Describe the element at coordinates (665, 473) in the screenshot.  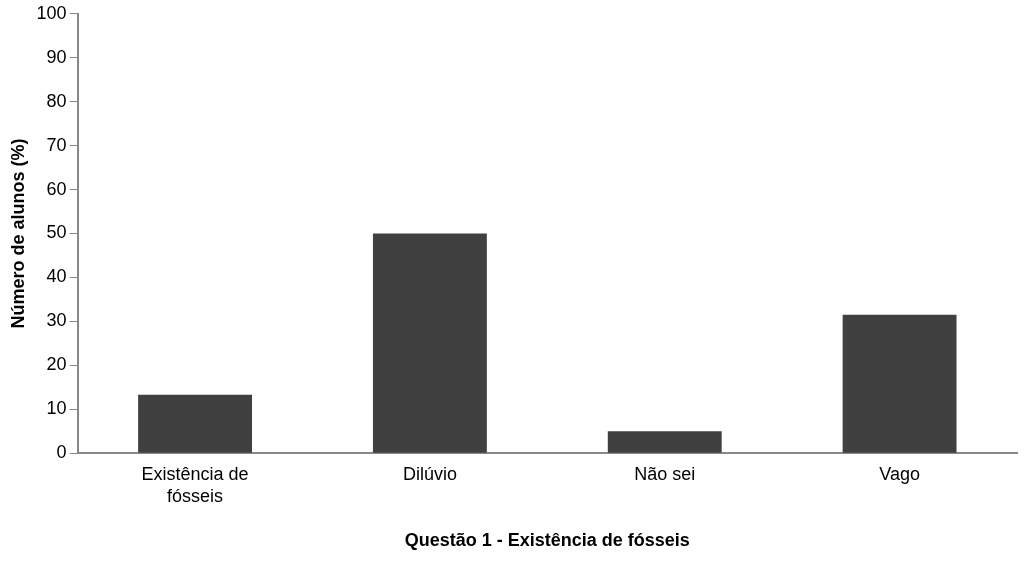
I see `x-tick-label: Não sei` at that location.